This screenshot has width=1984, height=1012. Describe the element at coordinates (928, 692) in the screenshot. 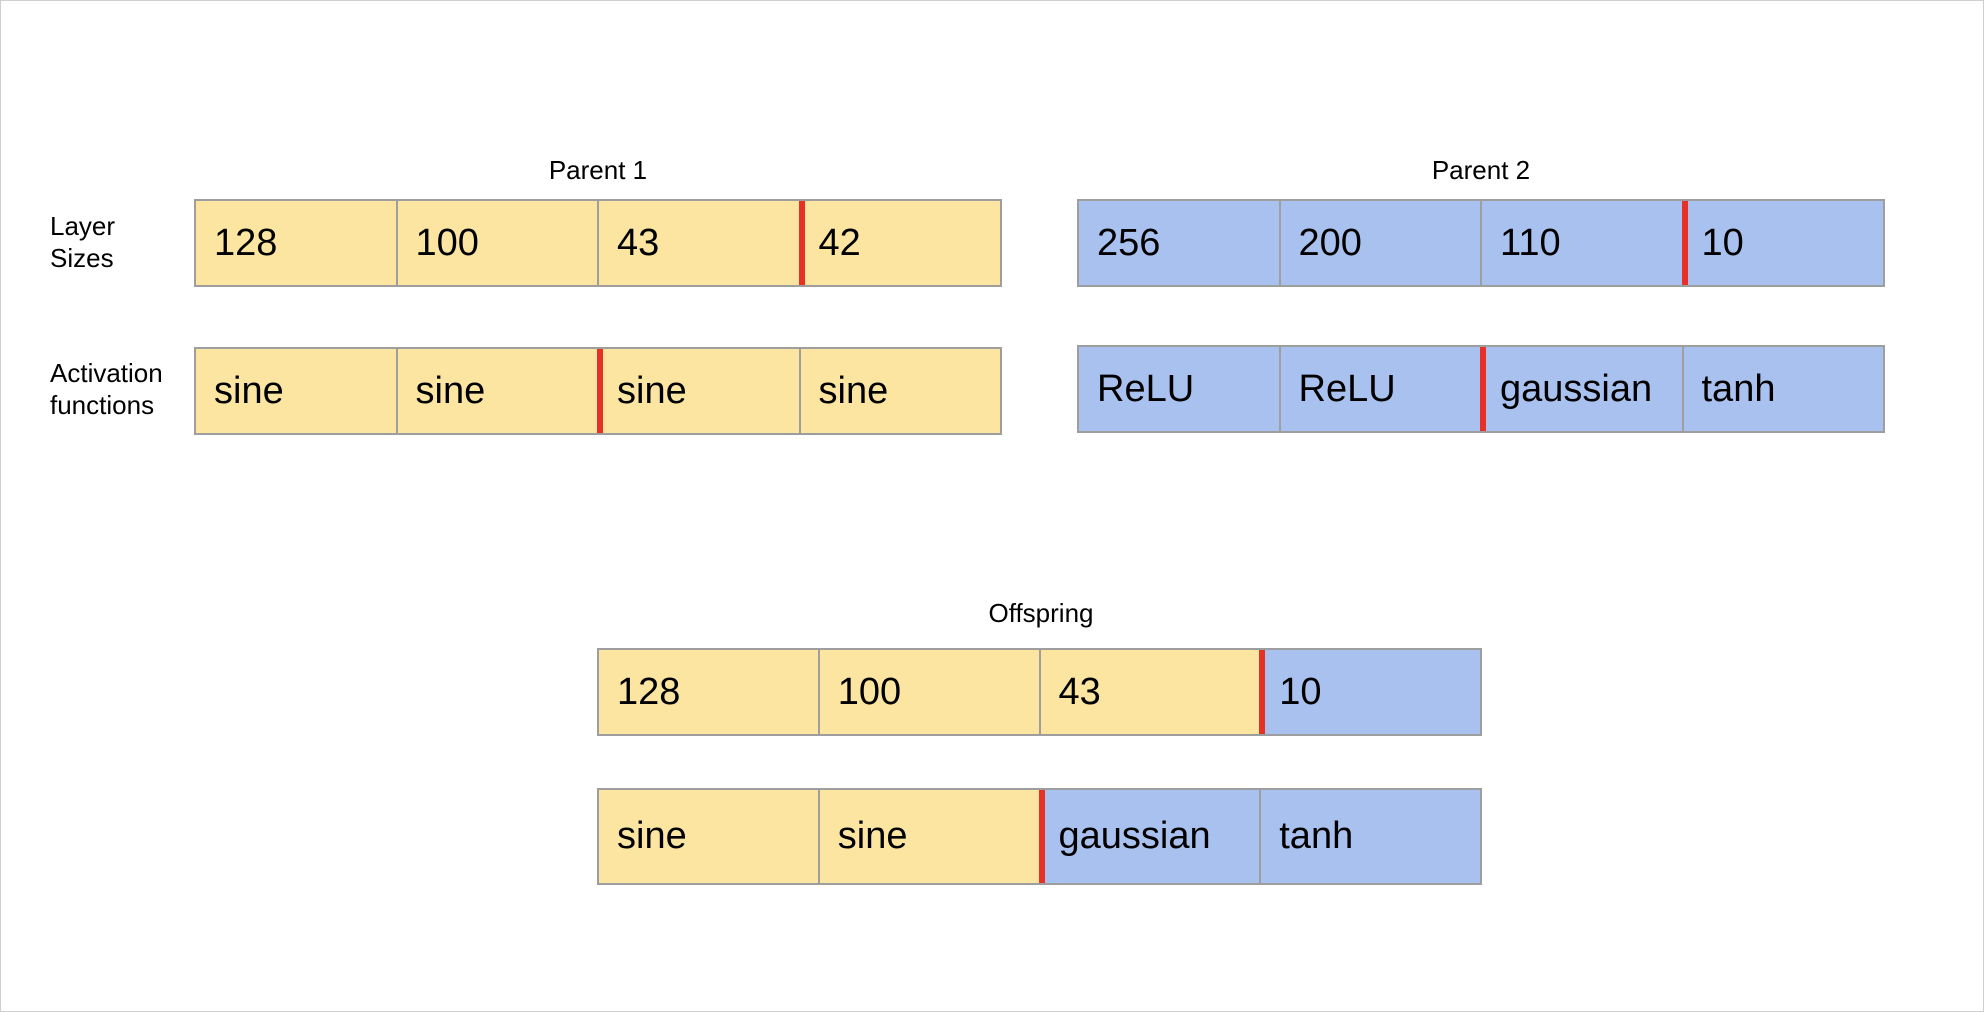

I see `offspring-layer-cell: 100` at that location.